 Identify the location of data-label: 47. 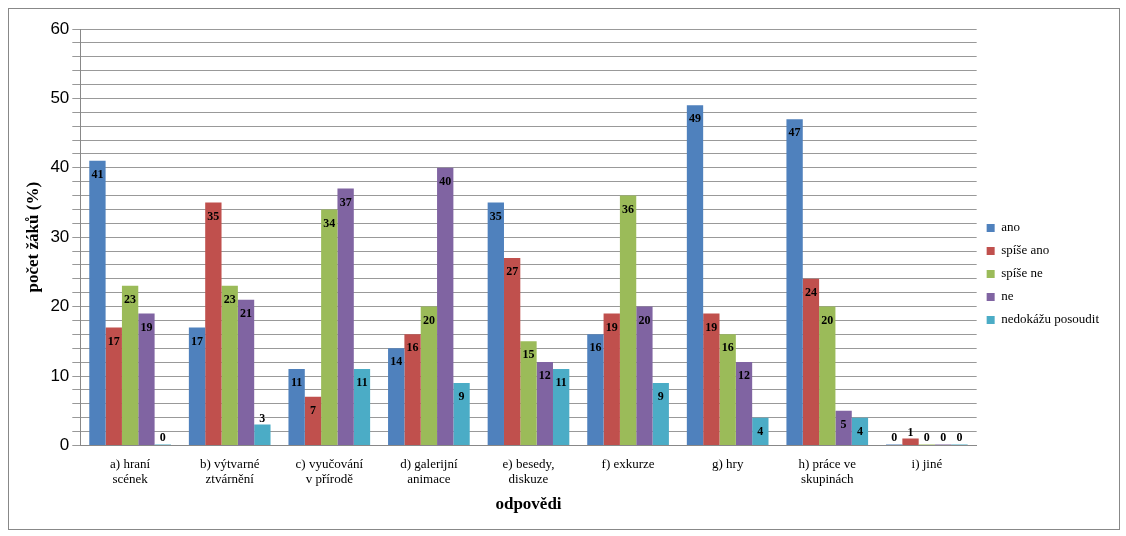
(794, 132).